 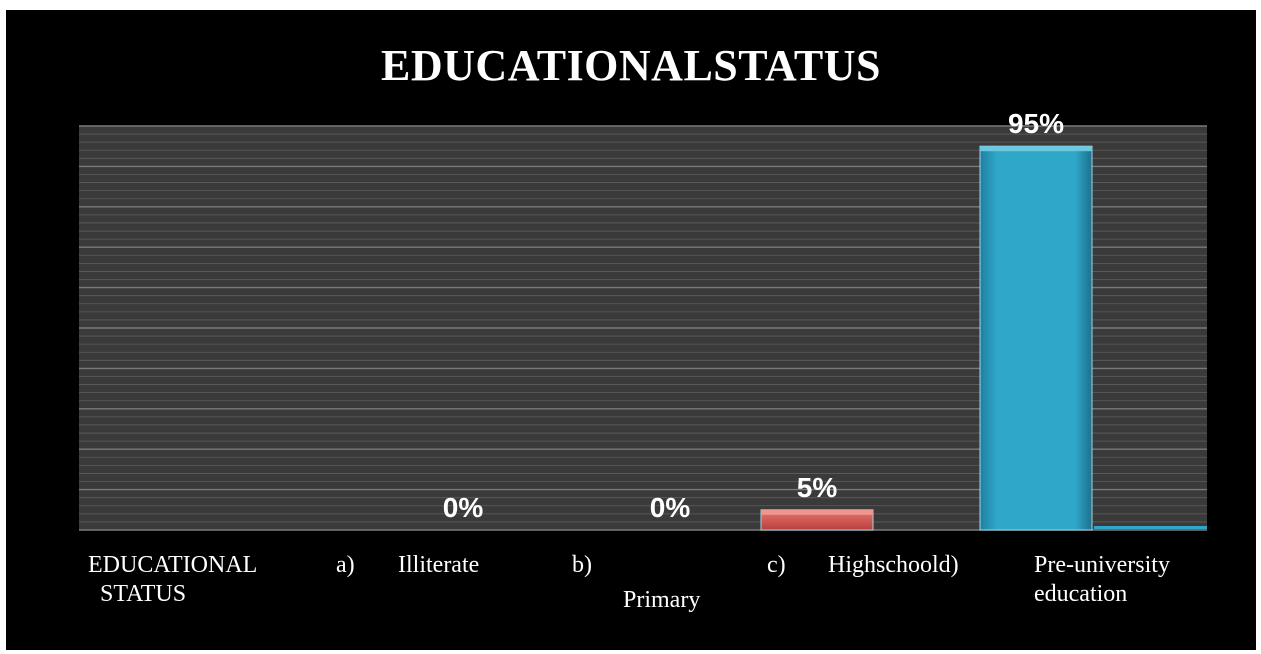 I want to click on x-tick-pre-university: Pre-university education, so click(x=1102, y=579).